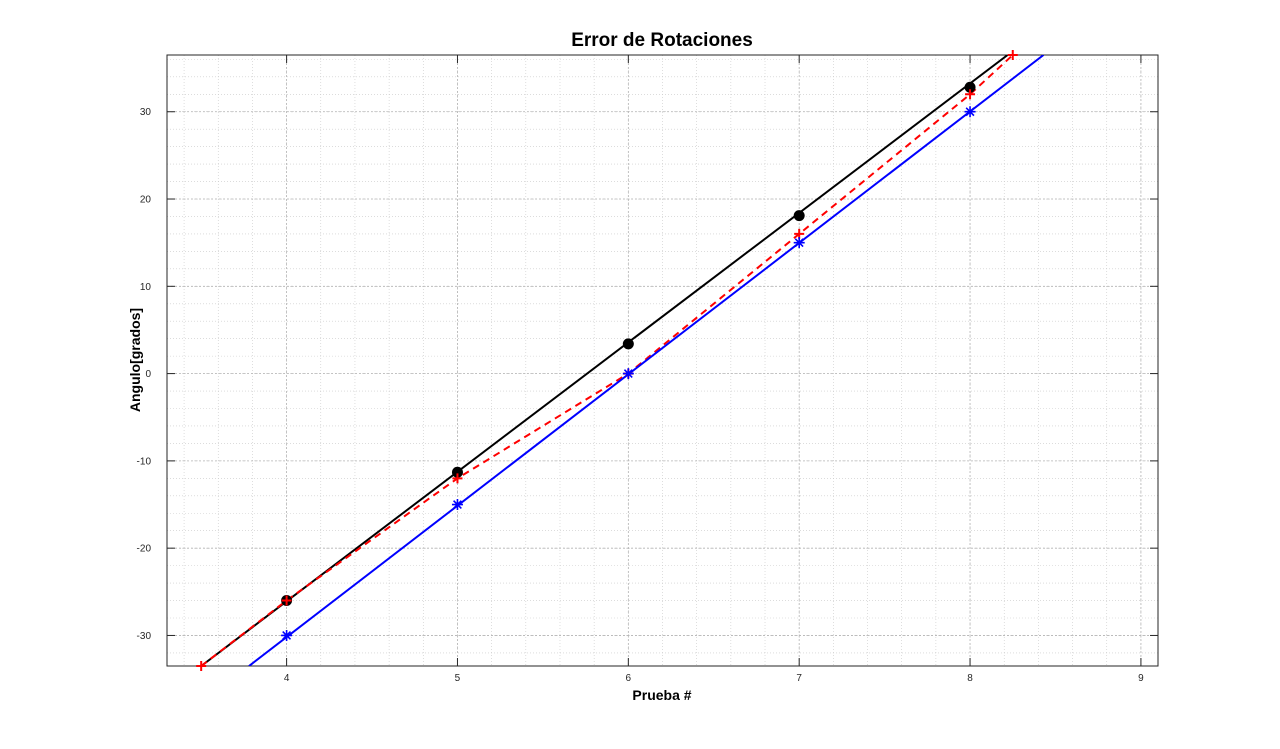 The width and height of the screenshot is (1280, 749). Describe the element at coordinates (148, 374) in the screenshot. I see `y-tick-label: 0` at that location.